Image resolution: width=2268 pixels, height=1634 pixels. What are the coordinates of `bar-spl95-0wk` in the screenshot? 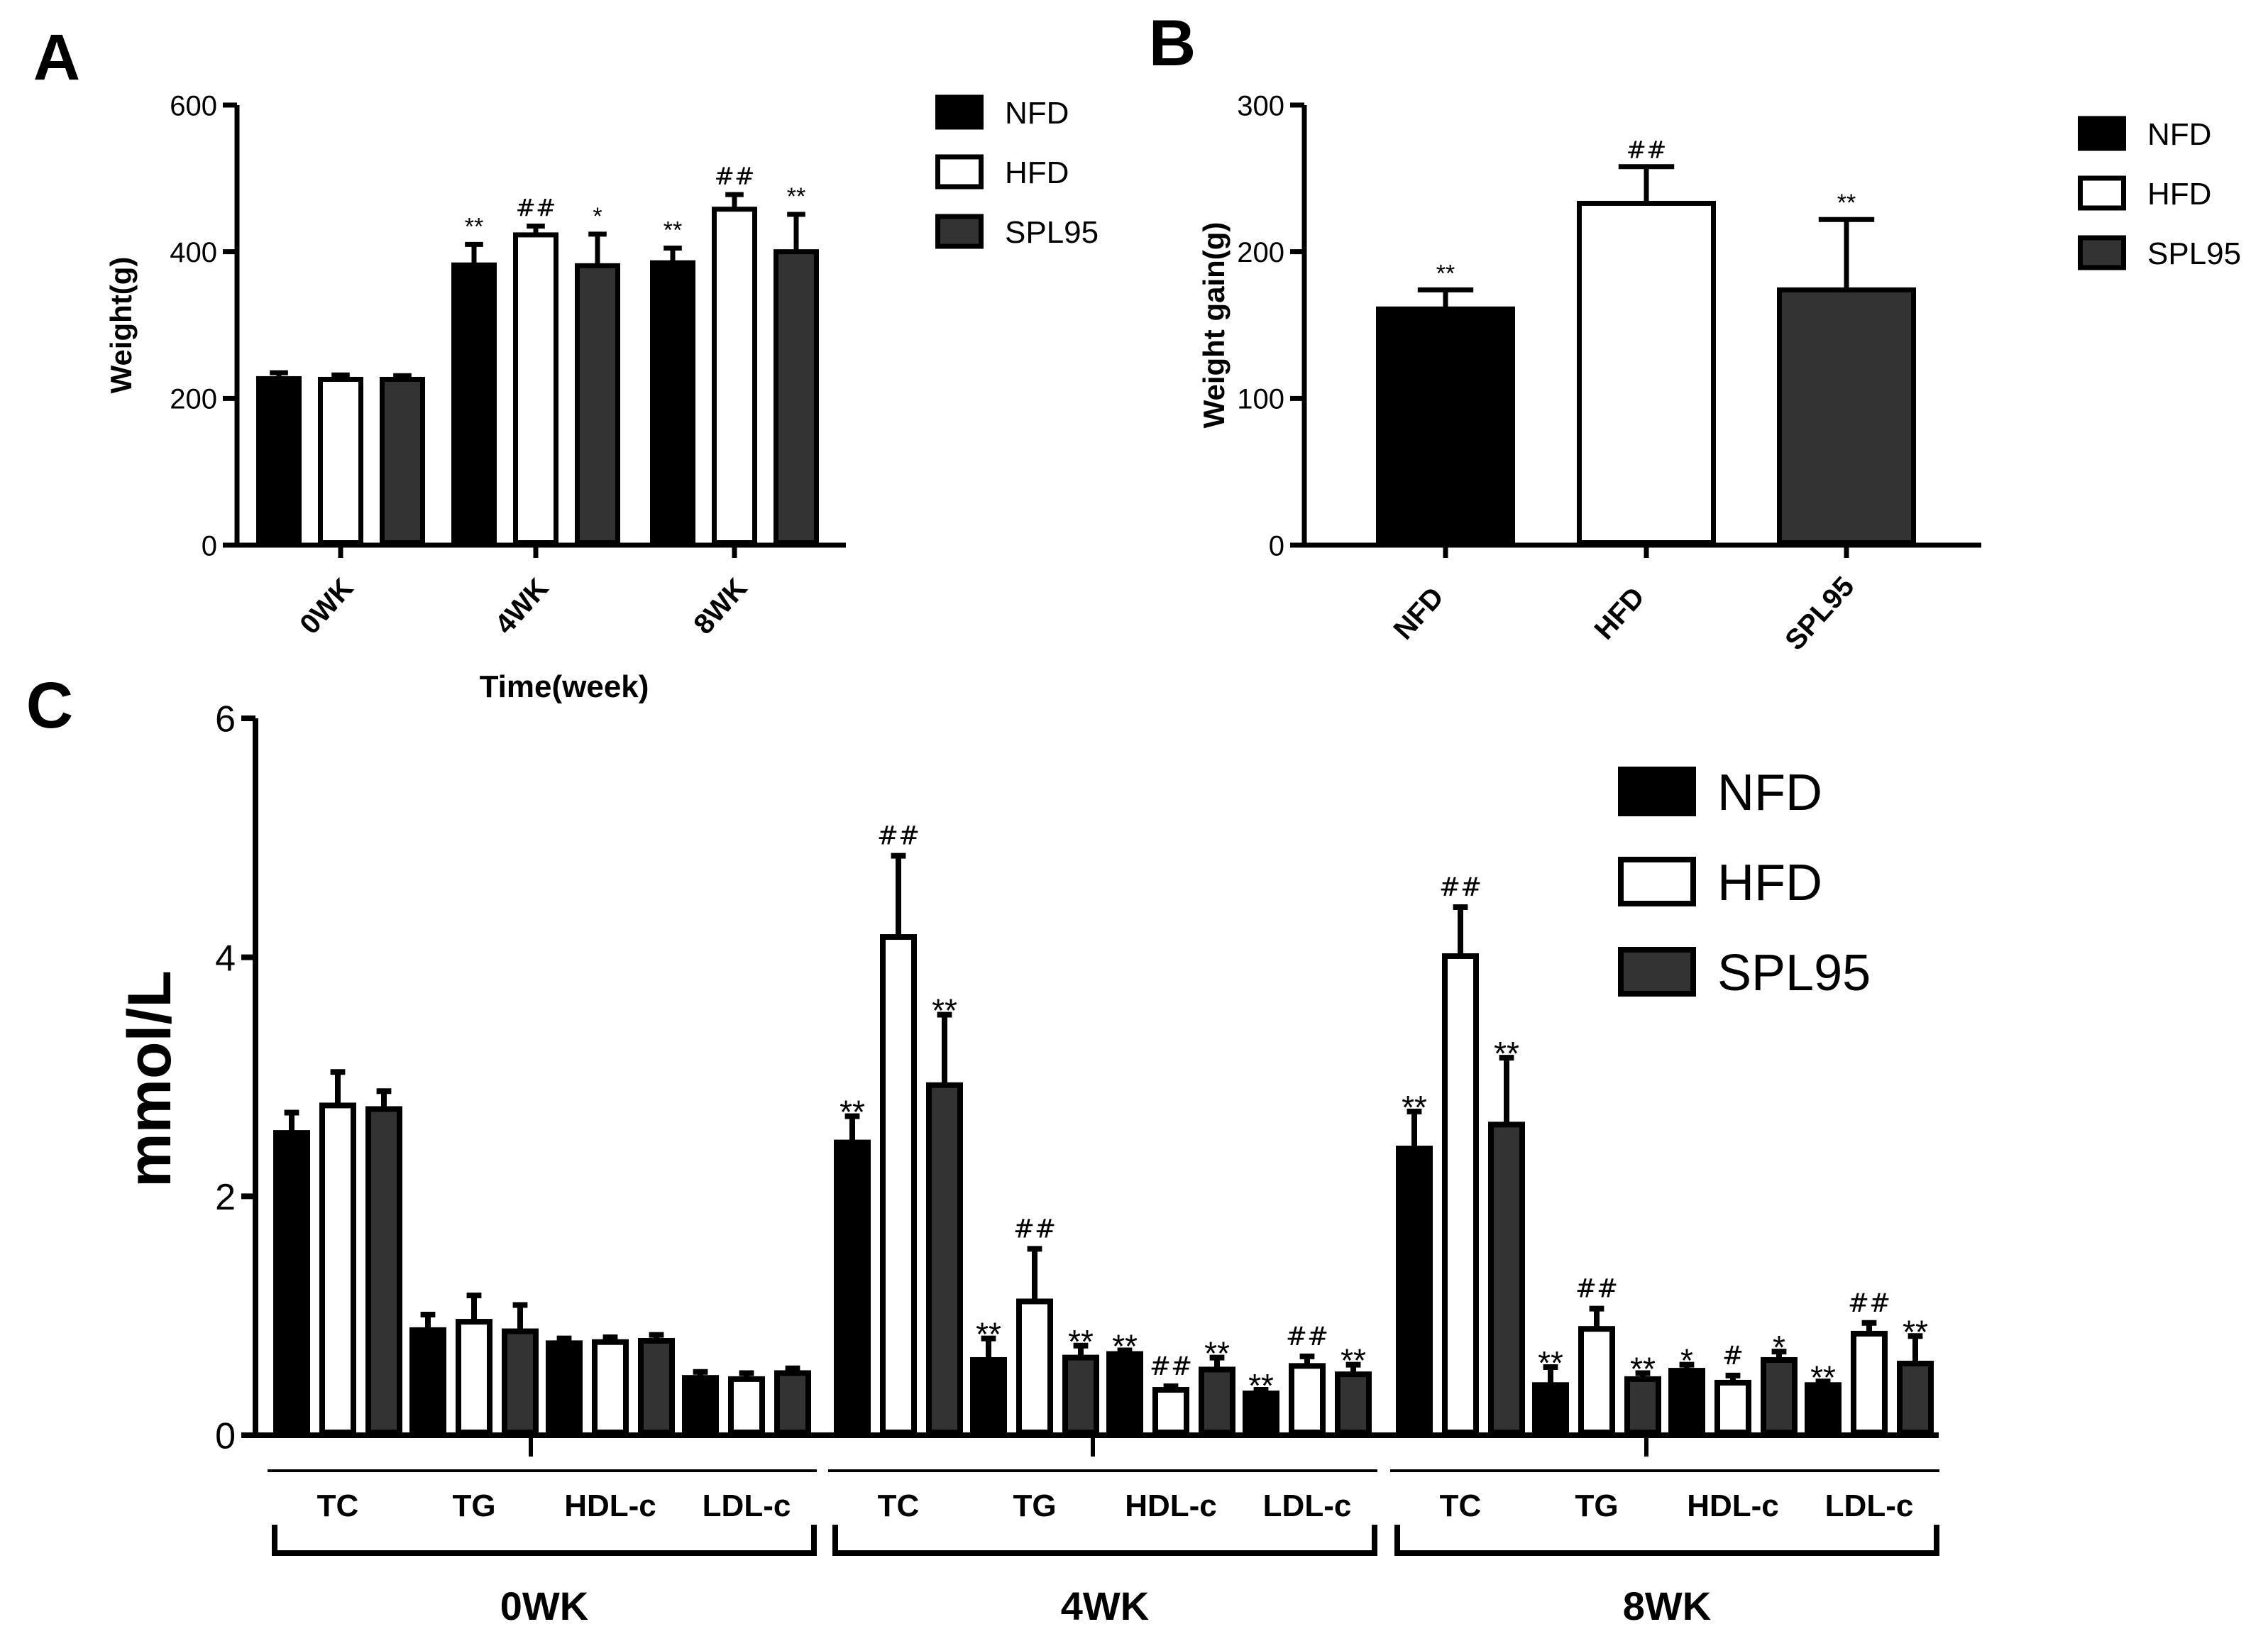 It's located at (402, 459).